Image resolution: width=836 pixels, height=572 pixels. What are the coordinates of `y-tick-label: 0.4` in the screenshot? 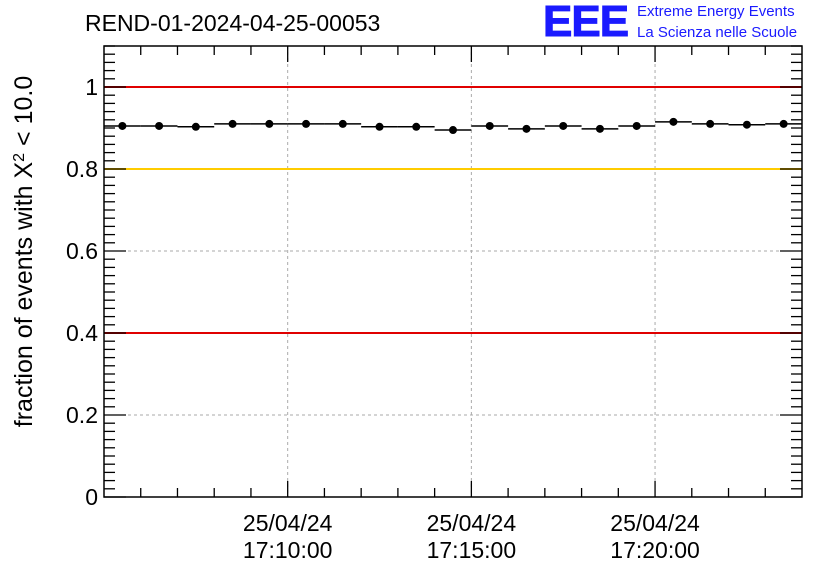 It's located at (82, 333).